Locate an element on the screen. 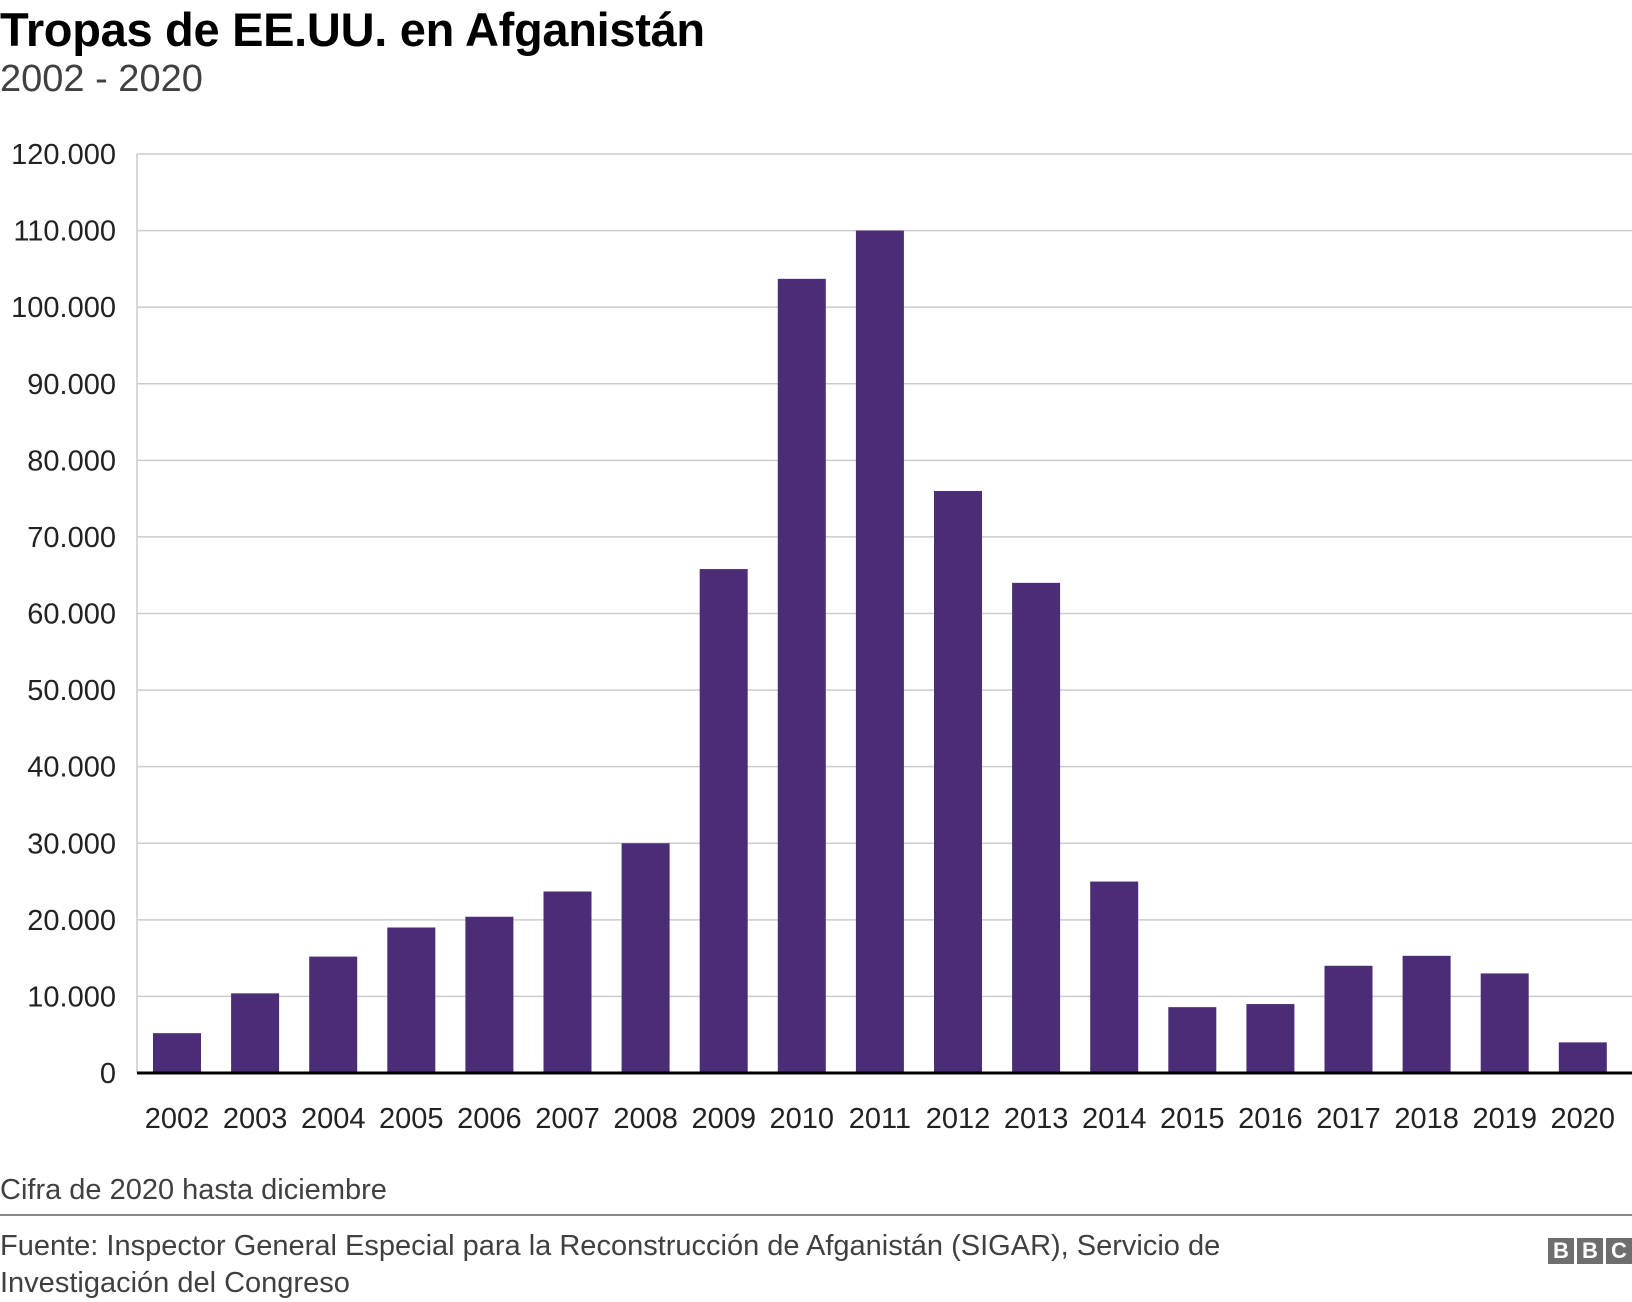 The height and width of the screenshot is (1302, 1632). x-tick-label: 2020 is located at coordinates (1583, 1119).